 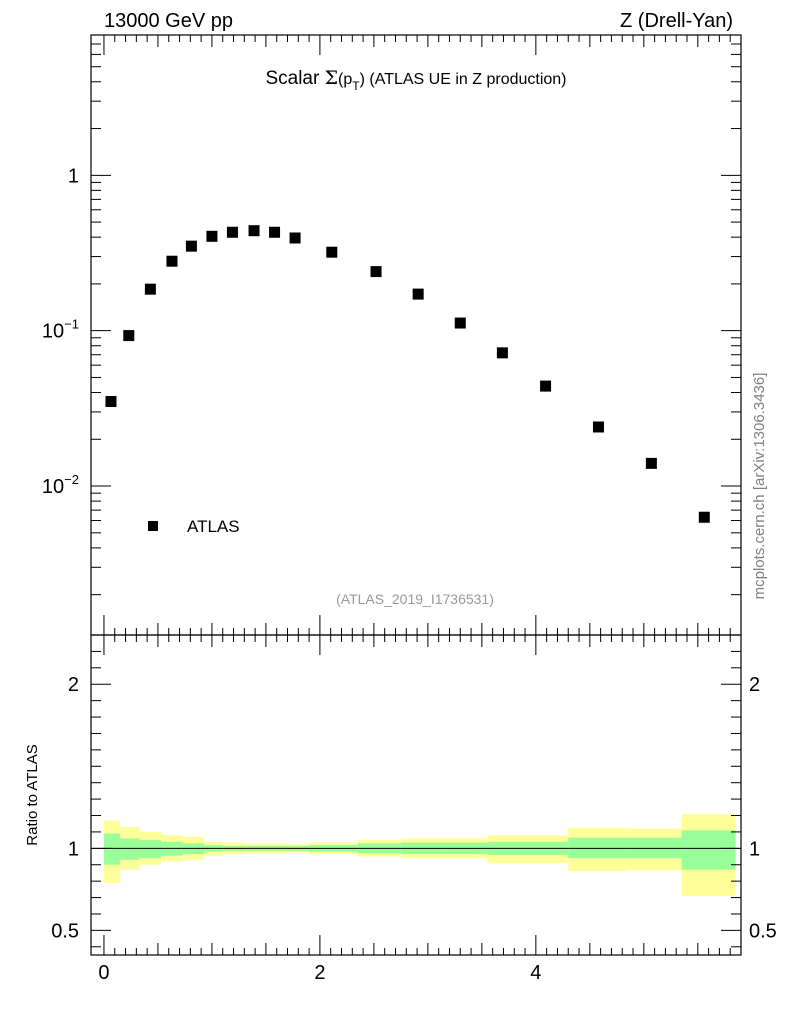 What do you see at coordinates (65, 931) in the screenshot?
I see `ratio-ytick-label-left: 0.5` at bounding box center [65, 931].